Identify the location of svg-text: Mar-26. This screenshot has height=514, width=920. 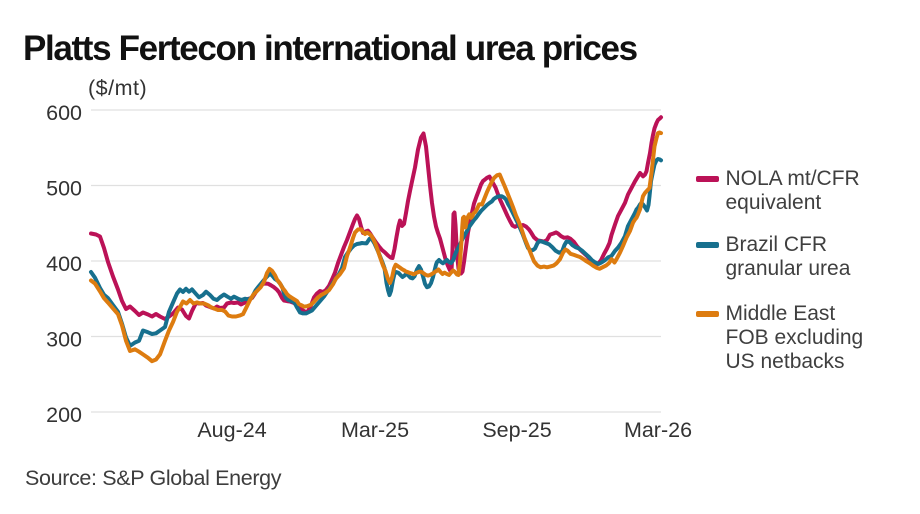
(658, 430).